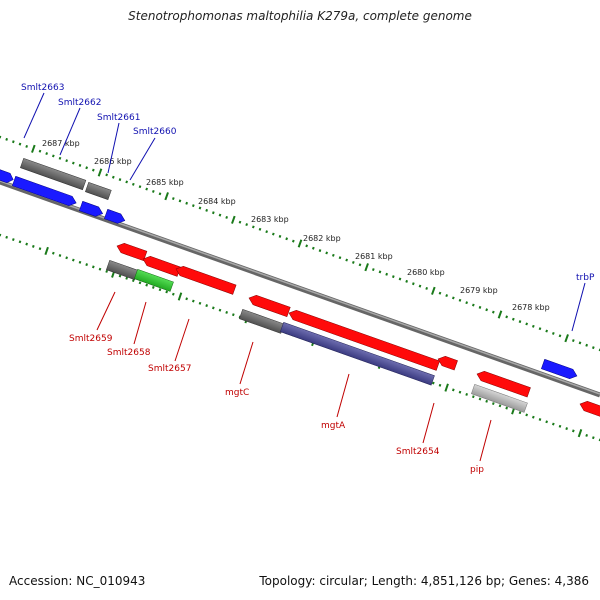 Image resolution: width=600 pixels, height=600 pixels. Describe the element at coordinates (374, 256) in the screenshot. I see `ruler-label: 2681 kbp` at that location.